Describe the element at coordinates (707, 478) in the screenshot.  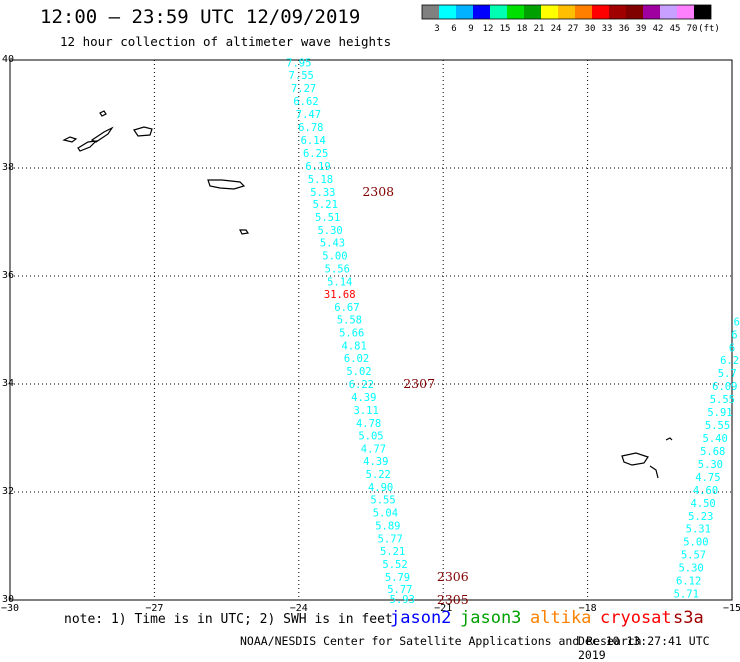
I see `swh-value: 4.75` at that location.